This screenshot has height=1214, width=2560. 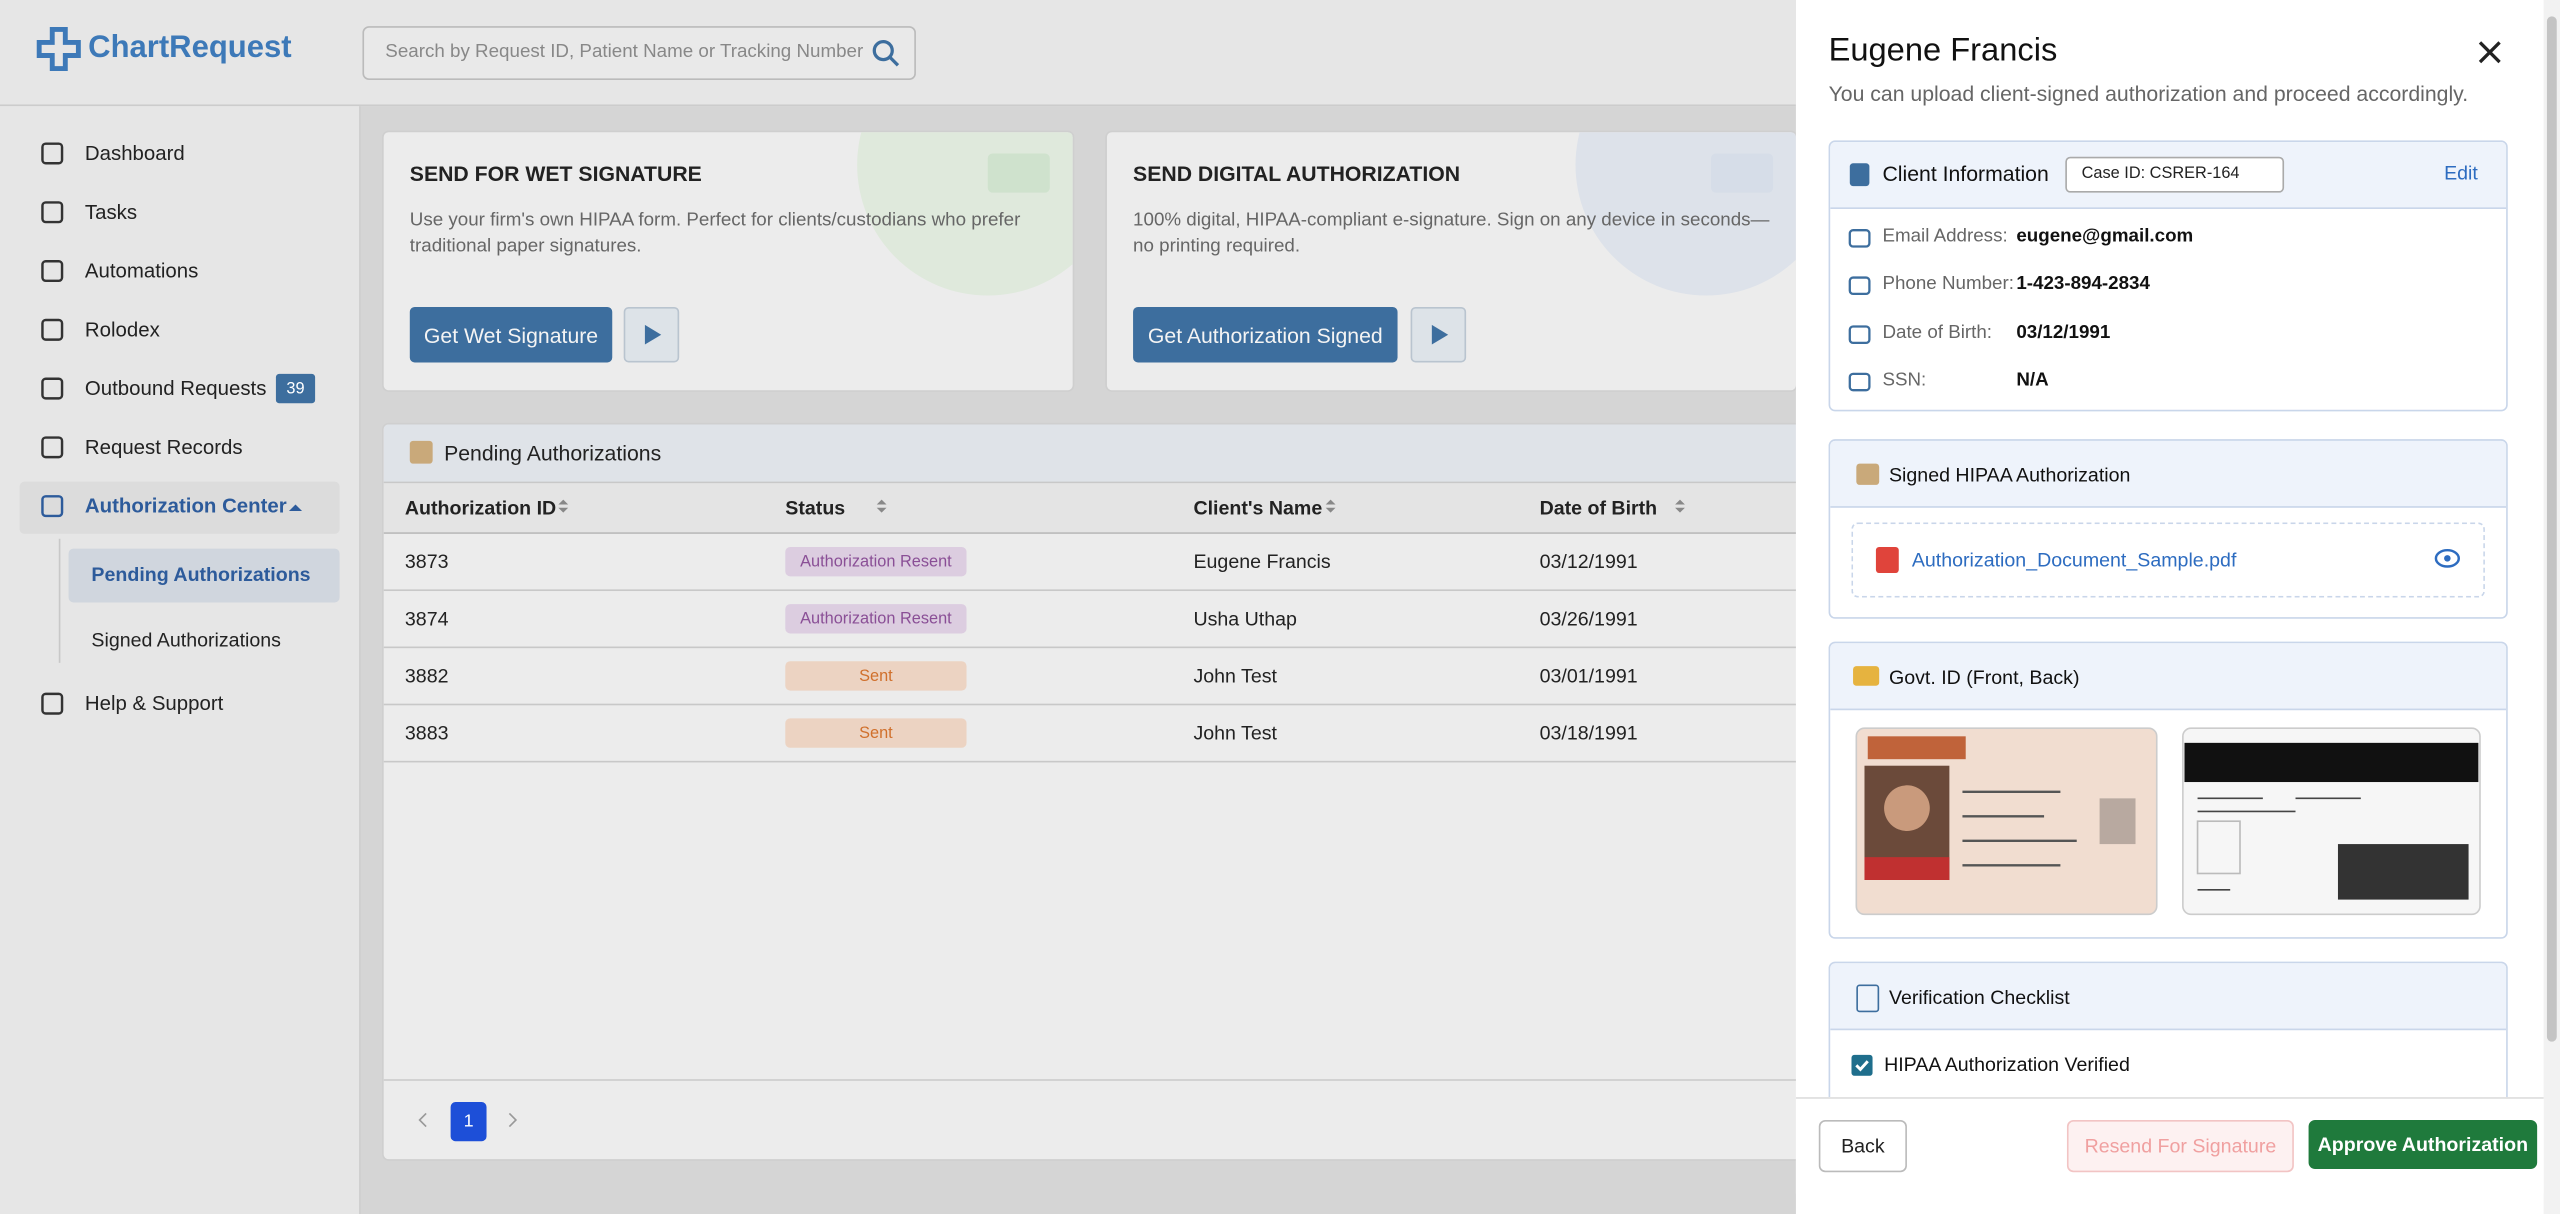 What do you see at coordinates (190, 48) in the screenshot?
I see `logo: ChartRequest` at bounding box center [190, 48].